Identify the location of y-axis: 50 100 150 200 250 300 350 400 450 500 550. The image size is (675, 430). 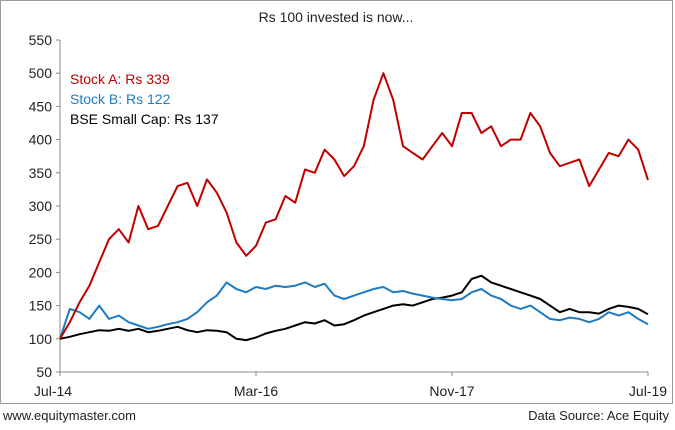
(45, 206).